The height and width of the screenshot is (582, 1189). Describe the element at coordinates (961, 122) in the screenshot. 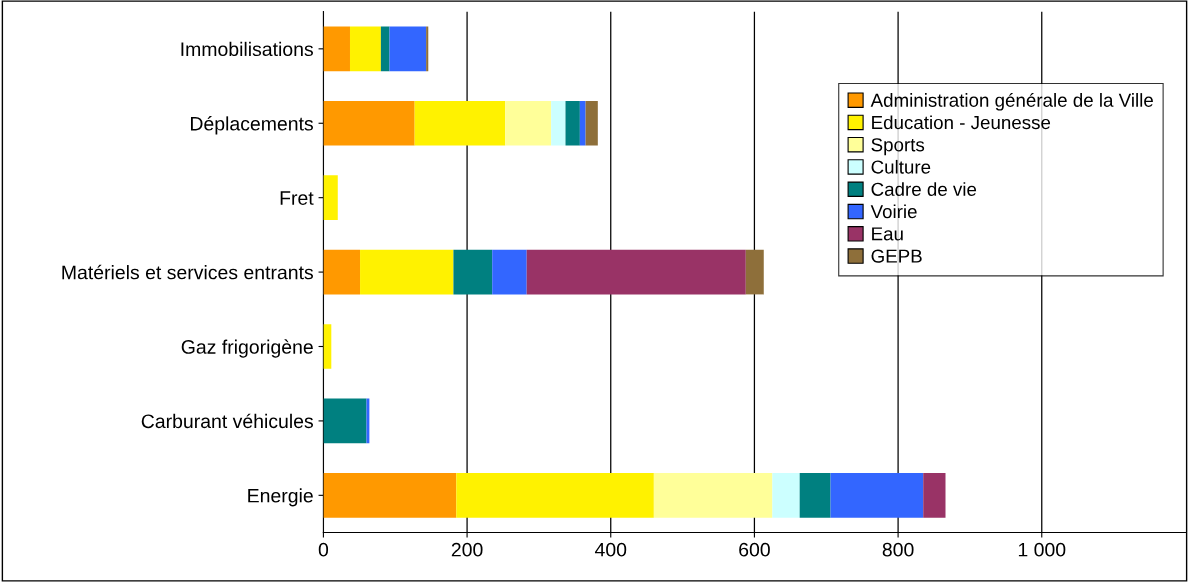

I see `legend-label: Education - Jeunesse` at that location.